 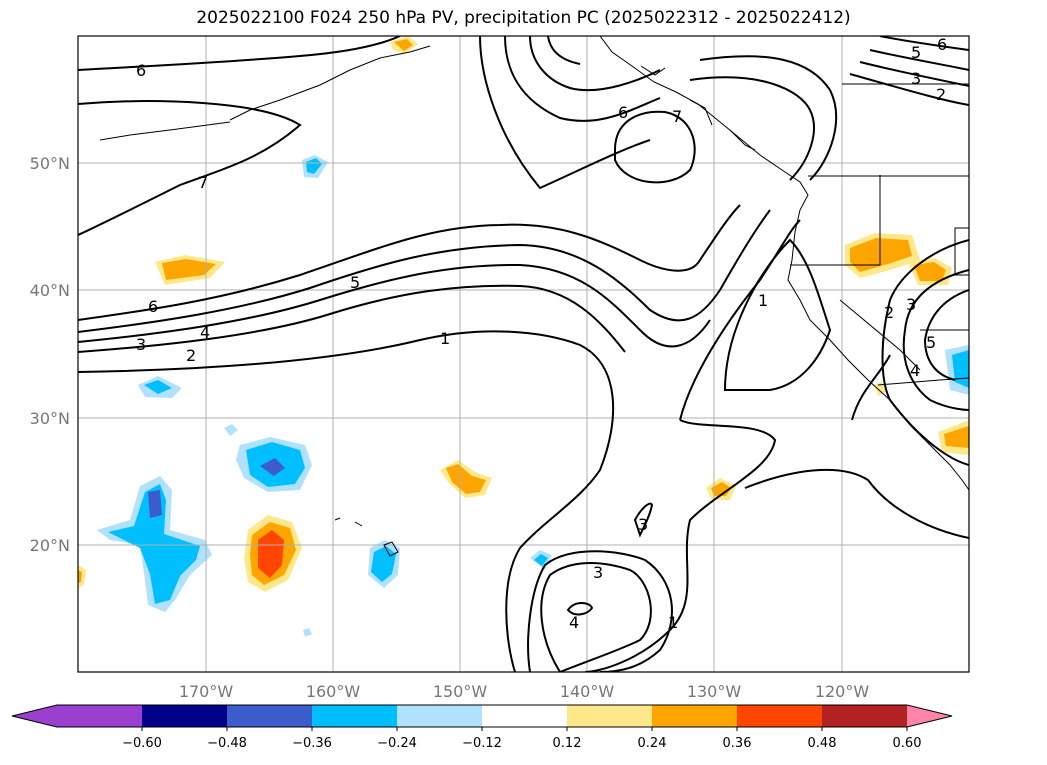 What do you see at coordinates (312, 743) in the screenshot?
I see `colorbar-tick-label: −0.36` at bounding box center [312, 743].